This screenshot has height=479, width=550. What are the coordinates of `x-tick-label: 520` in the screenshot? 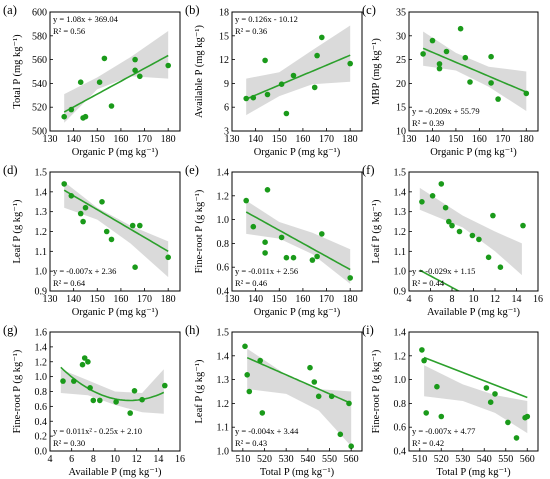 It's located at (264, 459).